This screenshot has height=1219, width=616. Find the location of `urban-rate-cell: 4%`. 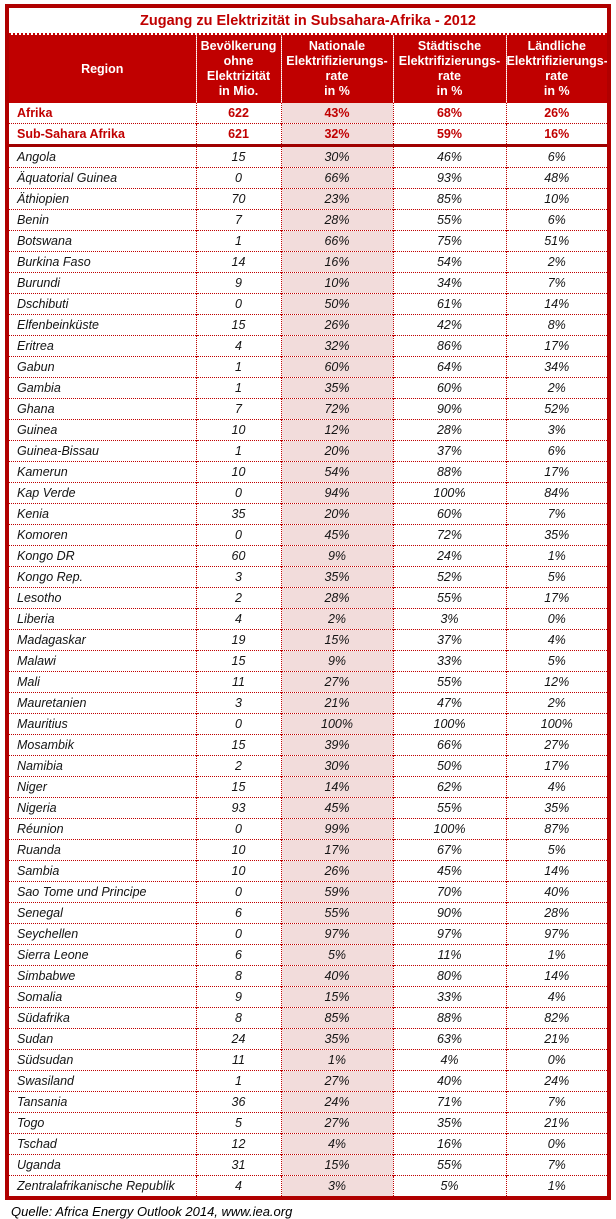

urban-rate-cell: 4% is located at coordinates (449, 1060).